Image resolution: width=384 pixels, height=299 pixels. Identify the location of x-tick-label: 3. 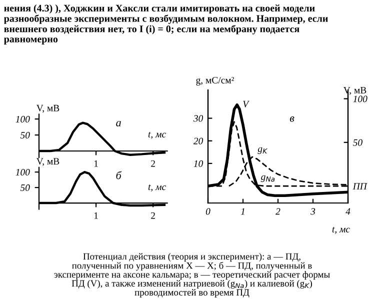
(313, 211).